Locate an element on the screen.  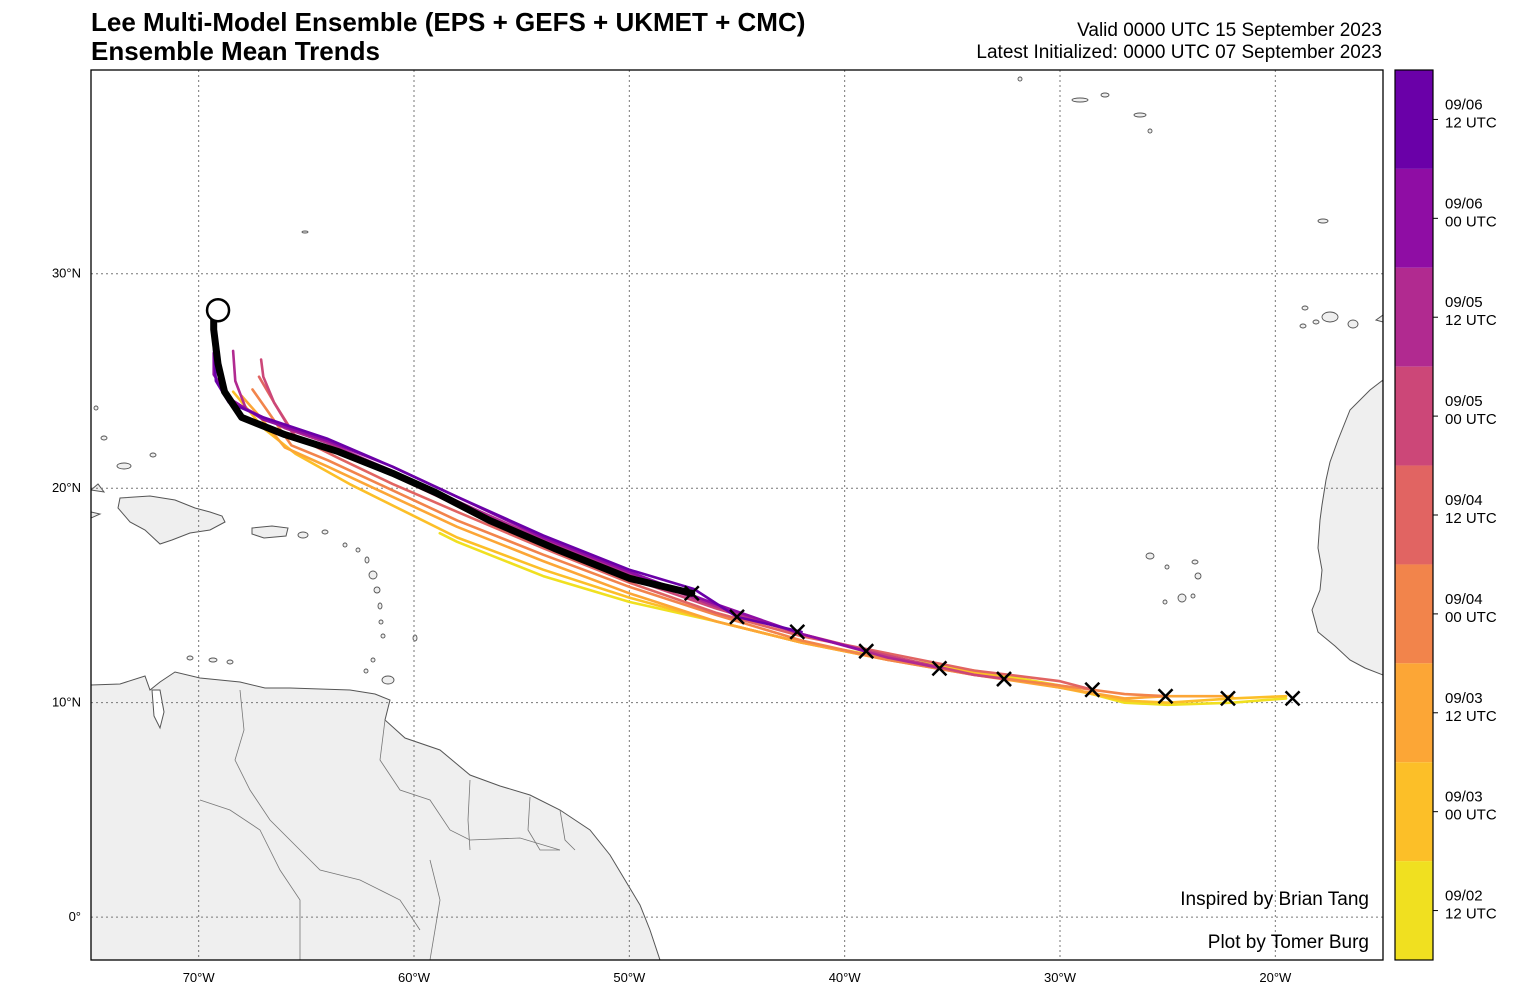
puerto-rico is located at coordinates (270, 532).